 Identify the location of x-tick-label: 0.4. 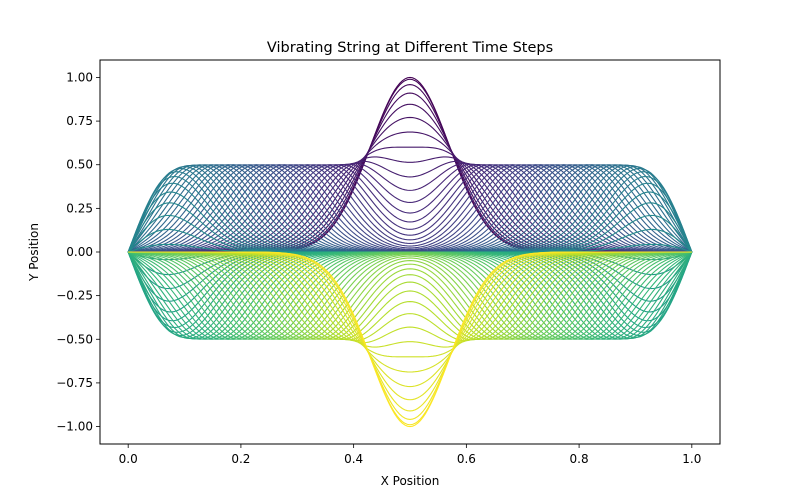
(353, 459).